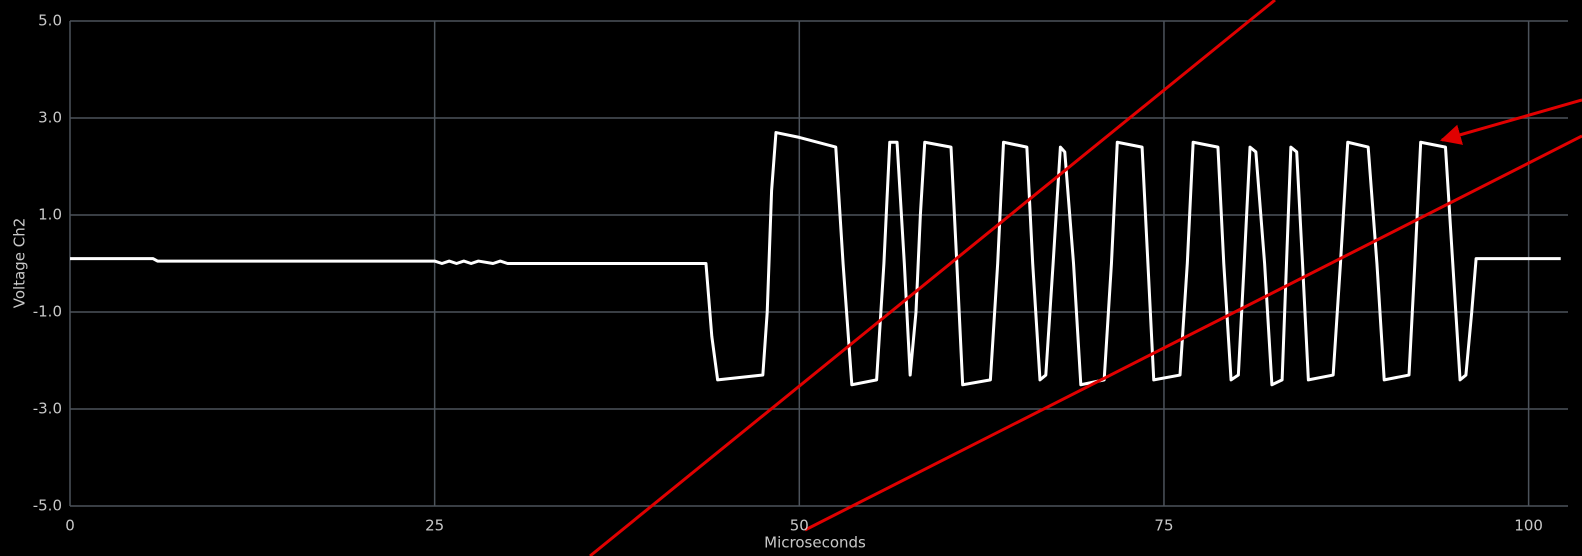 Image resolution: width=1582 pixels, height=556 pixels. Describe the element at coordinates (50, 21) in the screenshot. I see `y-tick-label: 5.0` at that location.